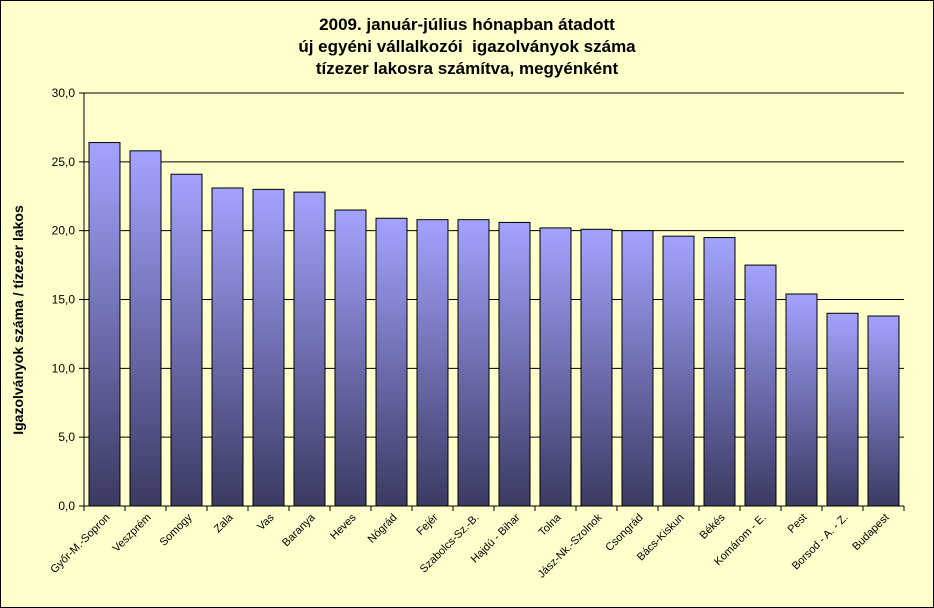 The image size is (934, 608). I want to click on x-tick-label: Fejér, so click(427, 524).